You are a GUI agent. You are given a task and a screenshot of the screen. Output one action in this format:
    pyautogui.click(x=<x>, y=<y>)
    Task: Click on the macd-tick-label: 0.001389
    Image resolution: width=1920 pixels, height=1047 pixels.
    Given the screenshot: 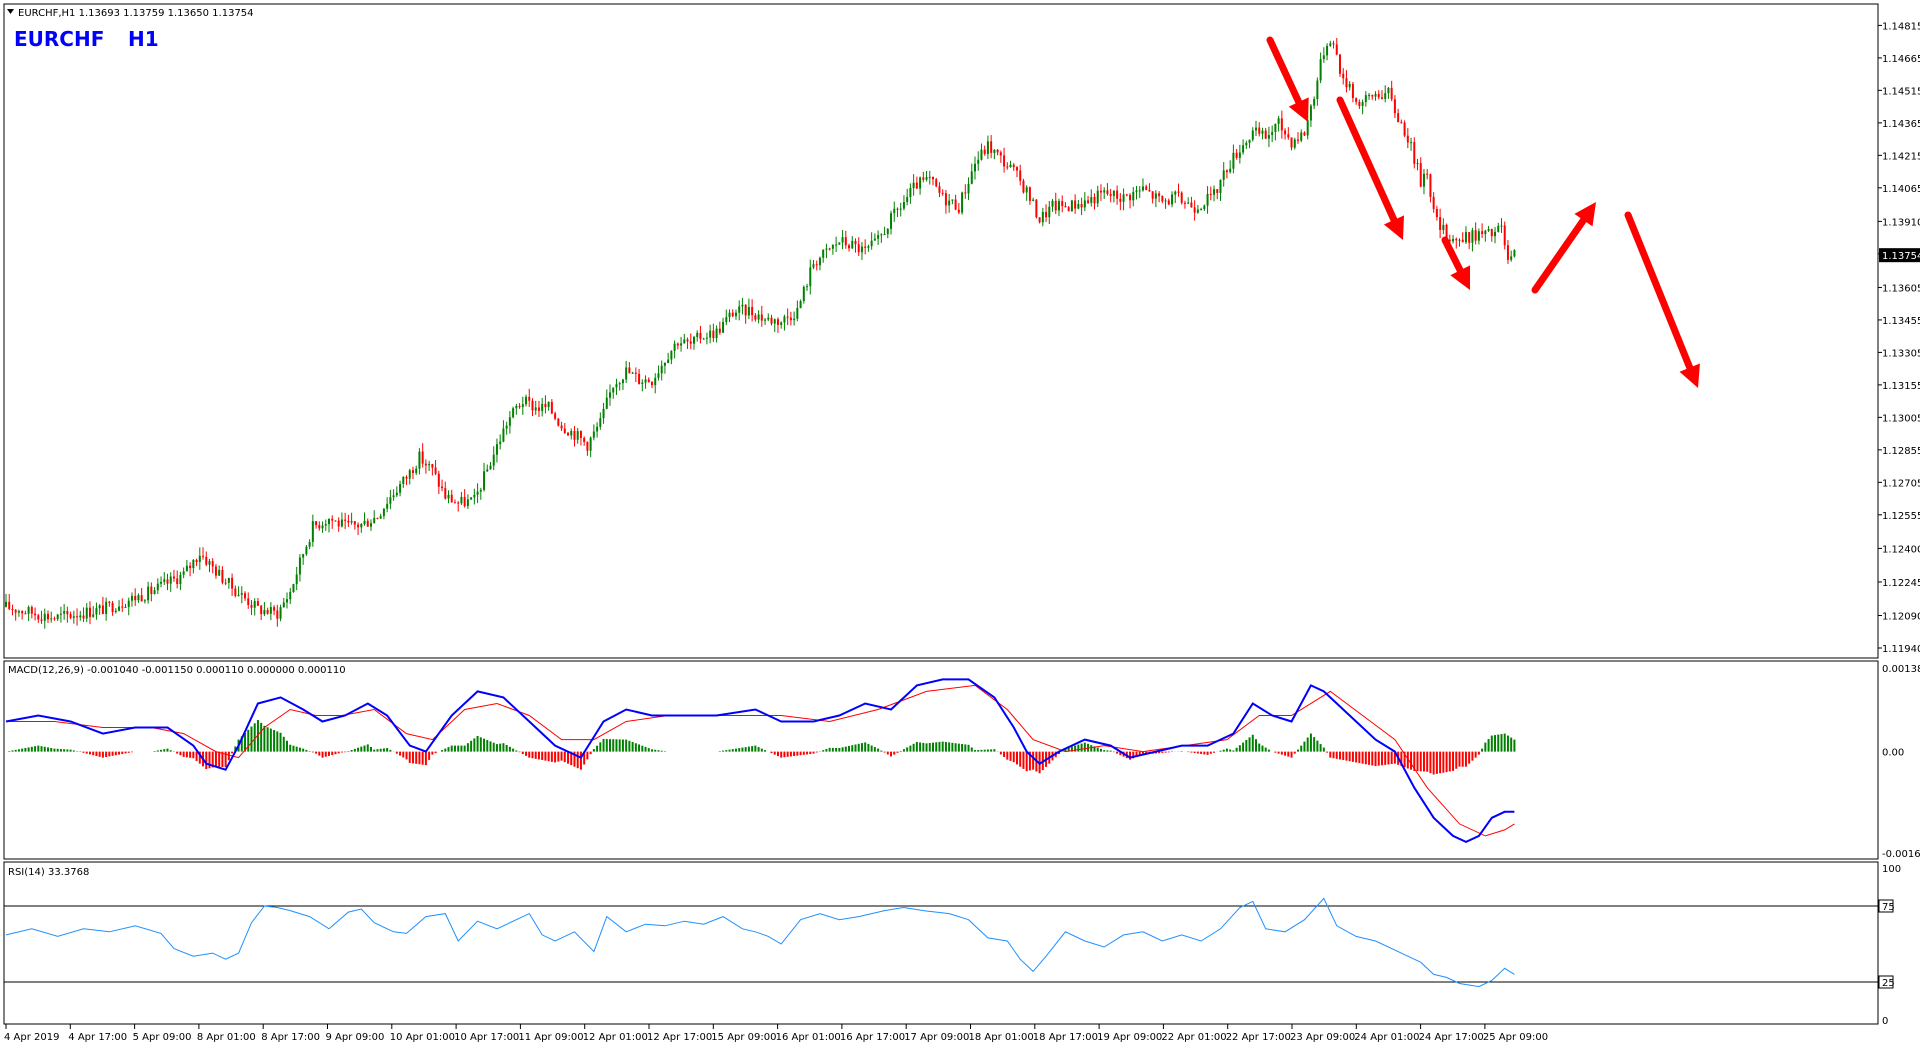 What is the action you would take?
    pyautogui.click(x=1901, y=669)
    